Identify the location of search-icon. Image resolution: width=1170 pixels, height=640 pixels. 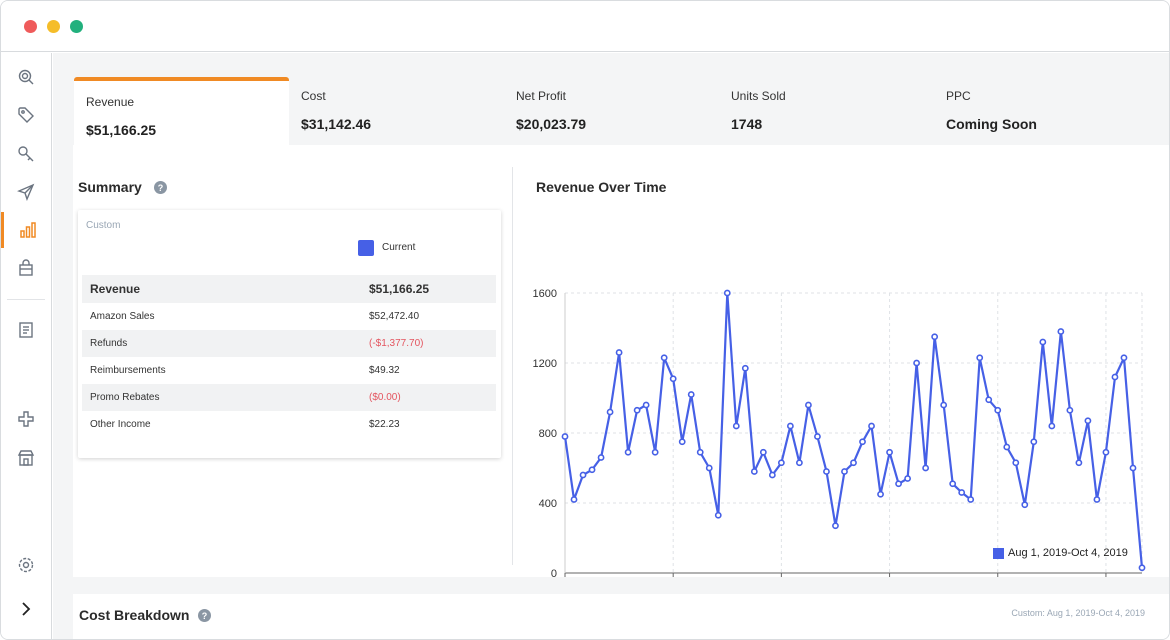
(26, 77).